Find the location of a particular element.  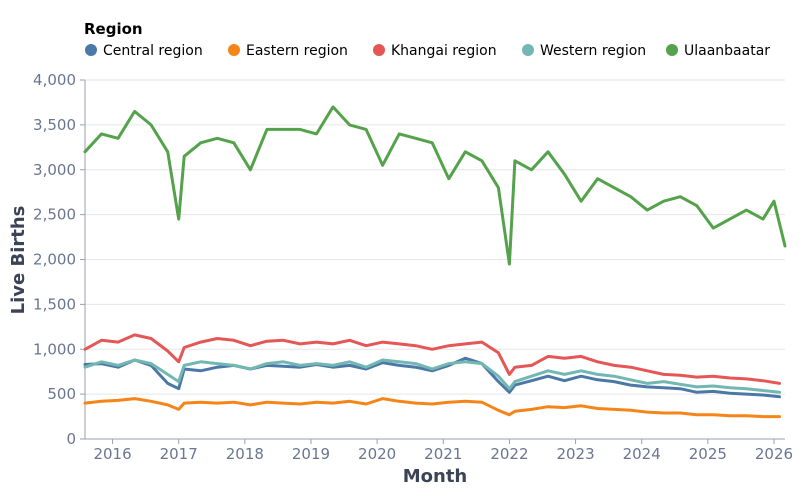

series-line-western-region is located at coordinates (432, 376).